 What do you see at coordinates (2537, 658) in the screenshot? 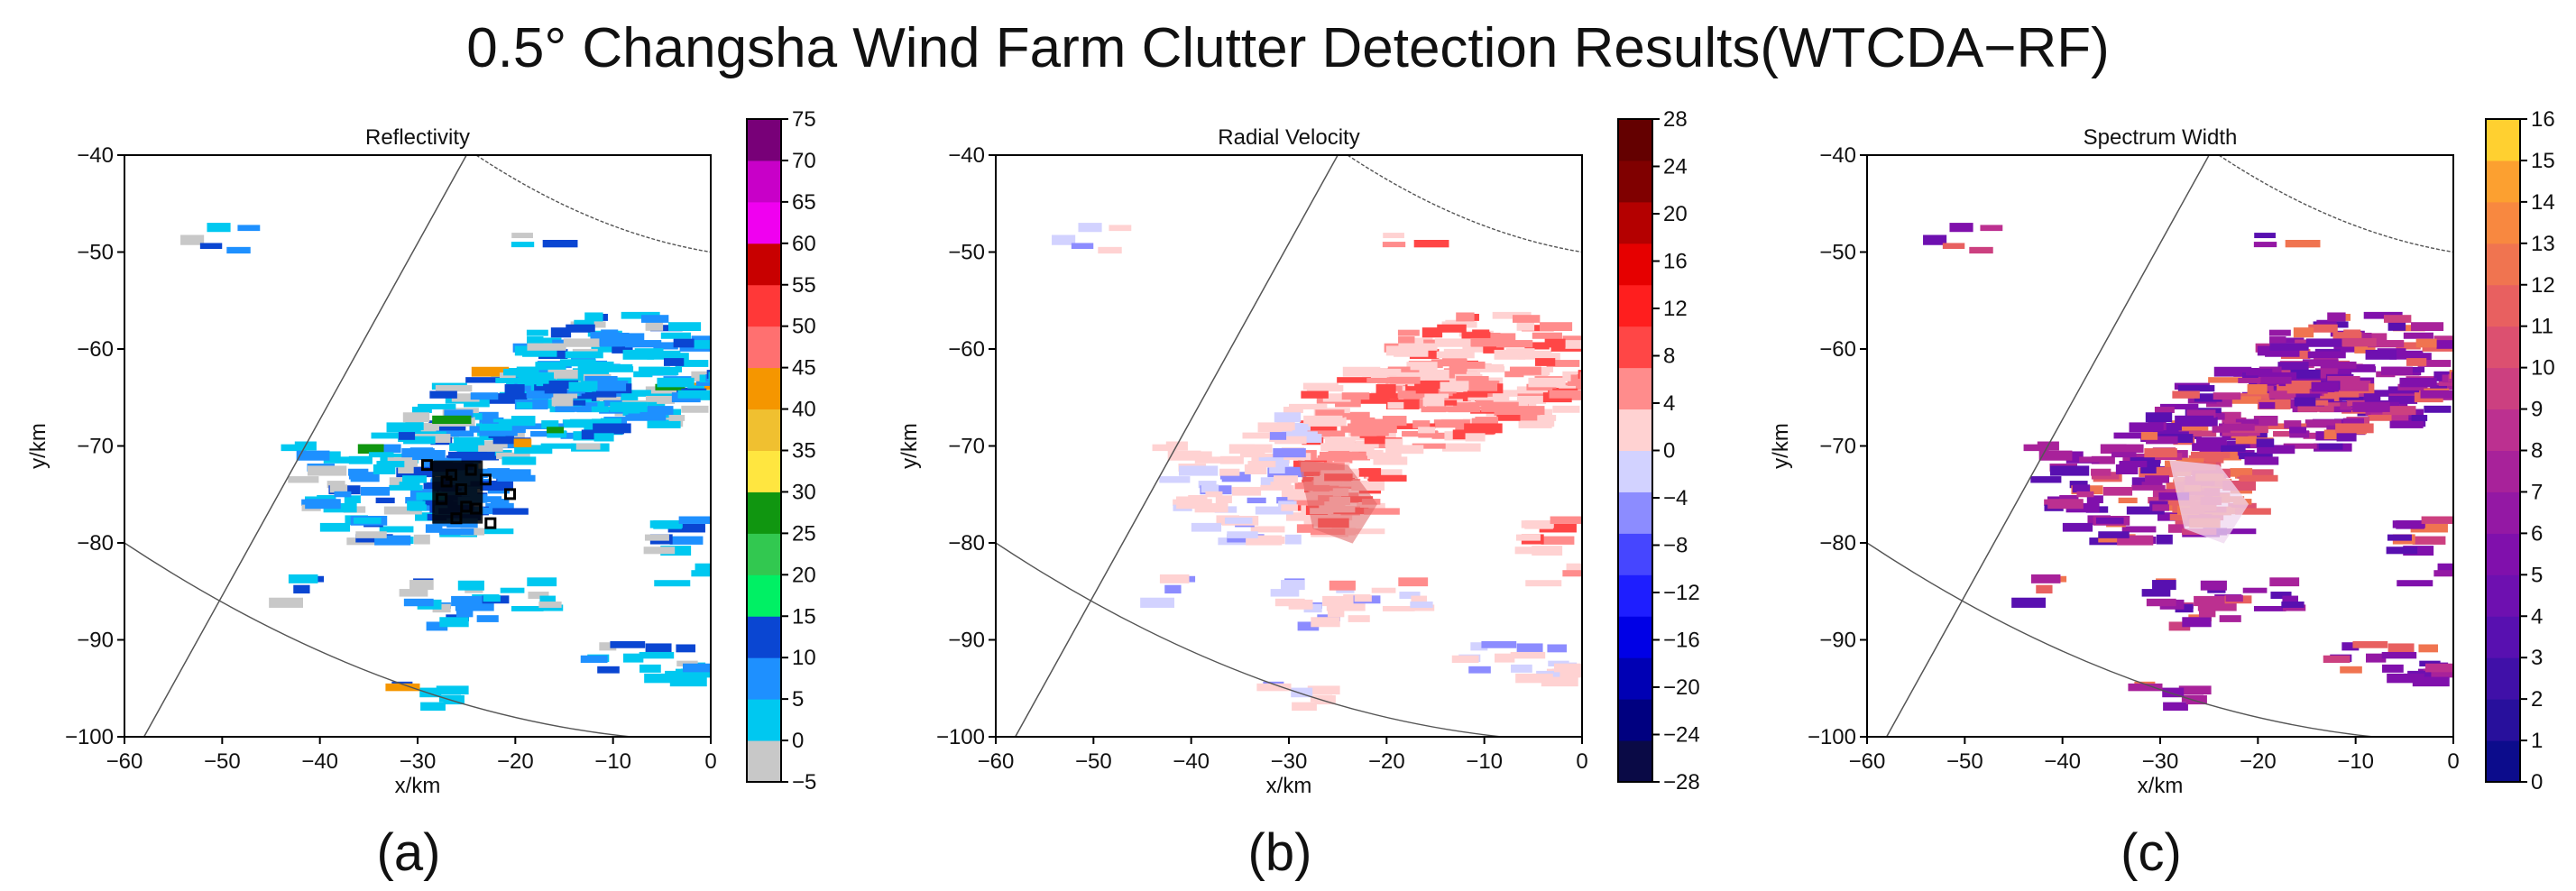
I see `colorbar-tick-label: 3` at bounding box center [2537, 658].